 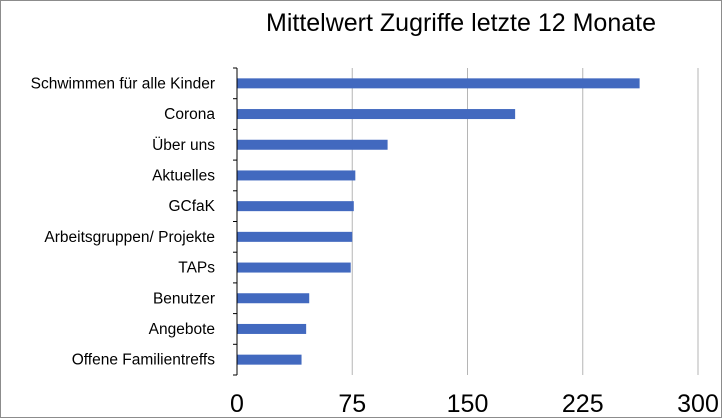 What do you see at coordinates (184, 298) in the screenshot?
I see `category-label: Benutzer` at bounding box center [184, 298].